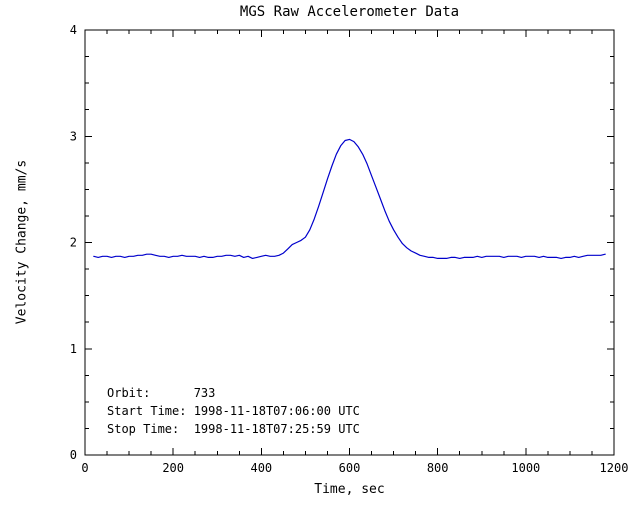 This screenshot has width=640, height=512. I want to click on annotation-orbit: Orbit: 733, so click(161, 393).